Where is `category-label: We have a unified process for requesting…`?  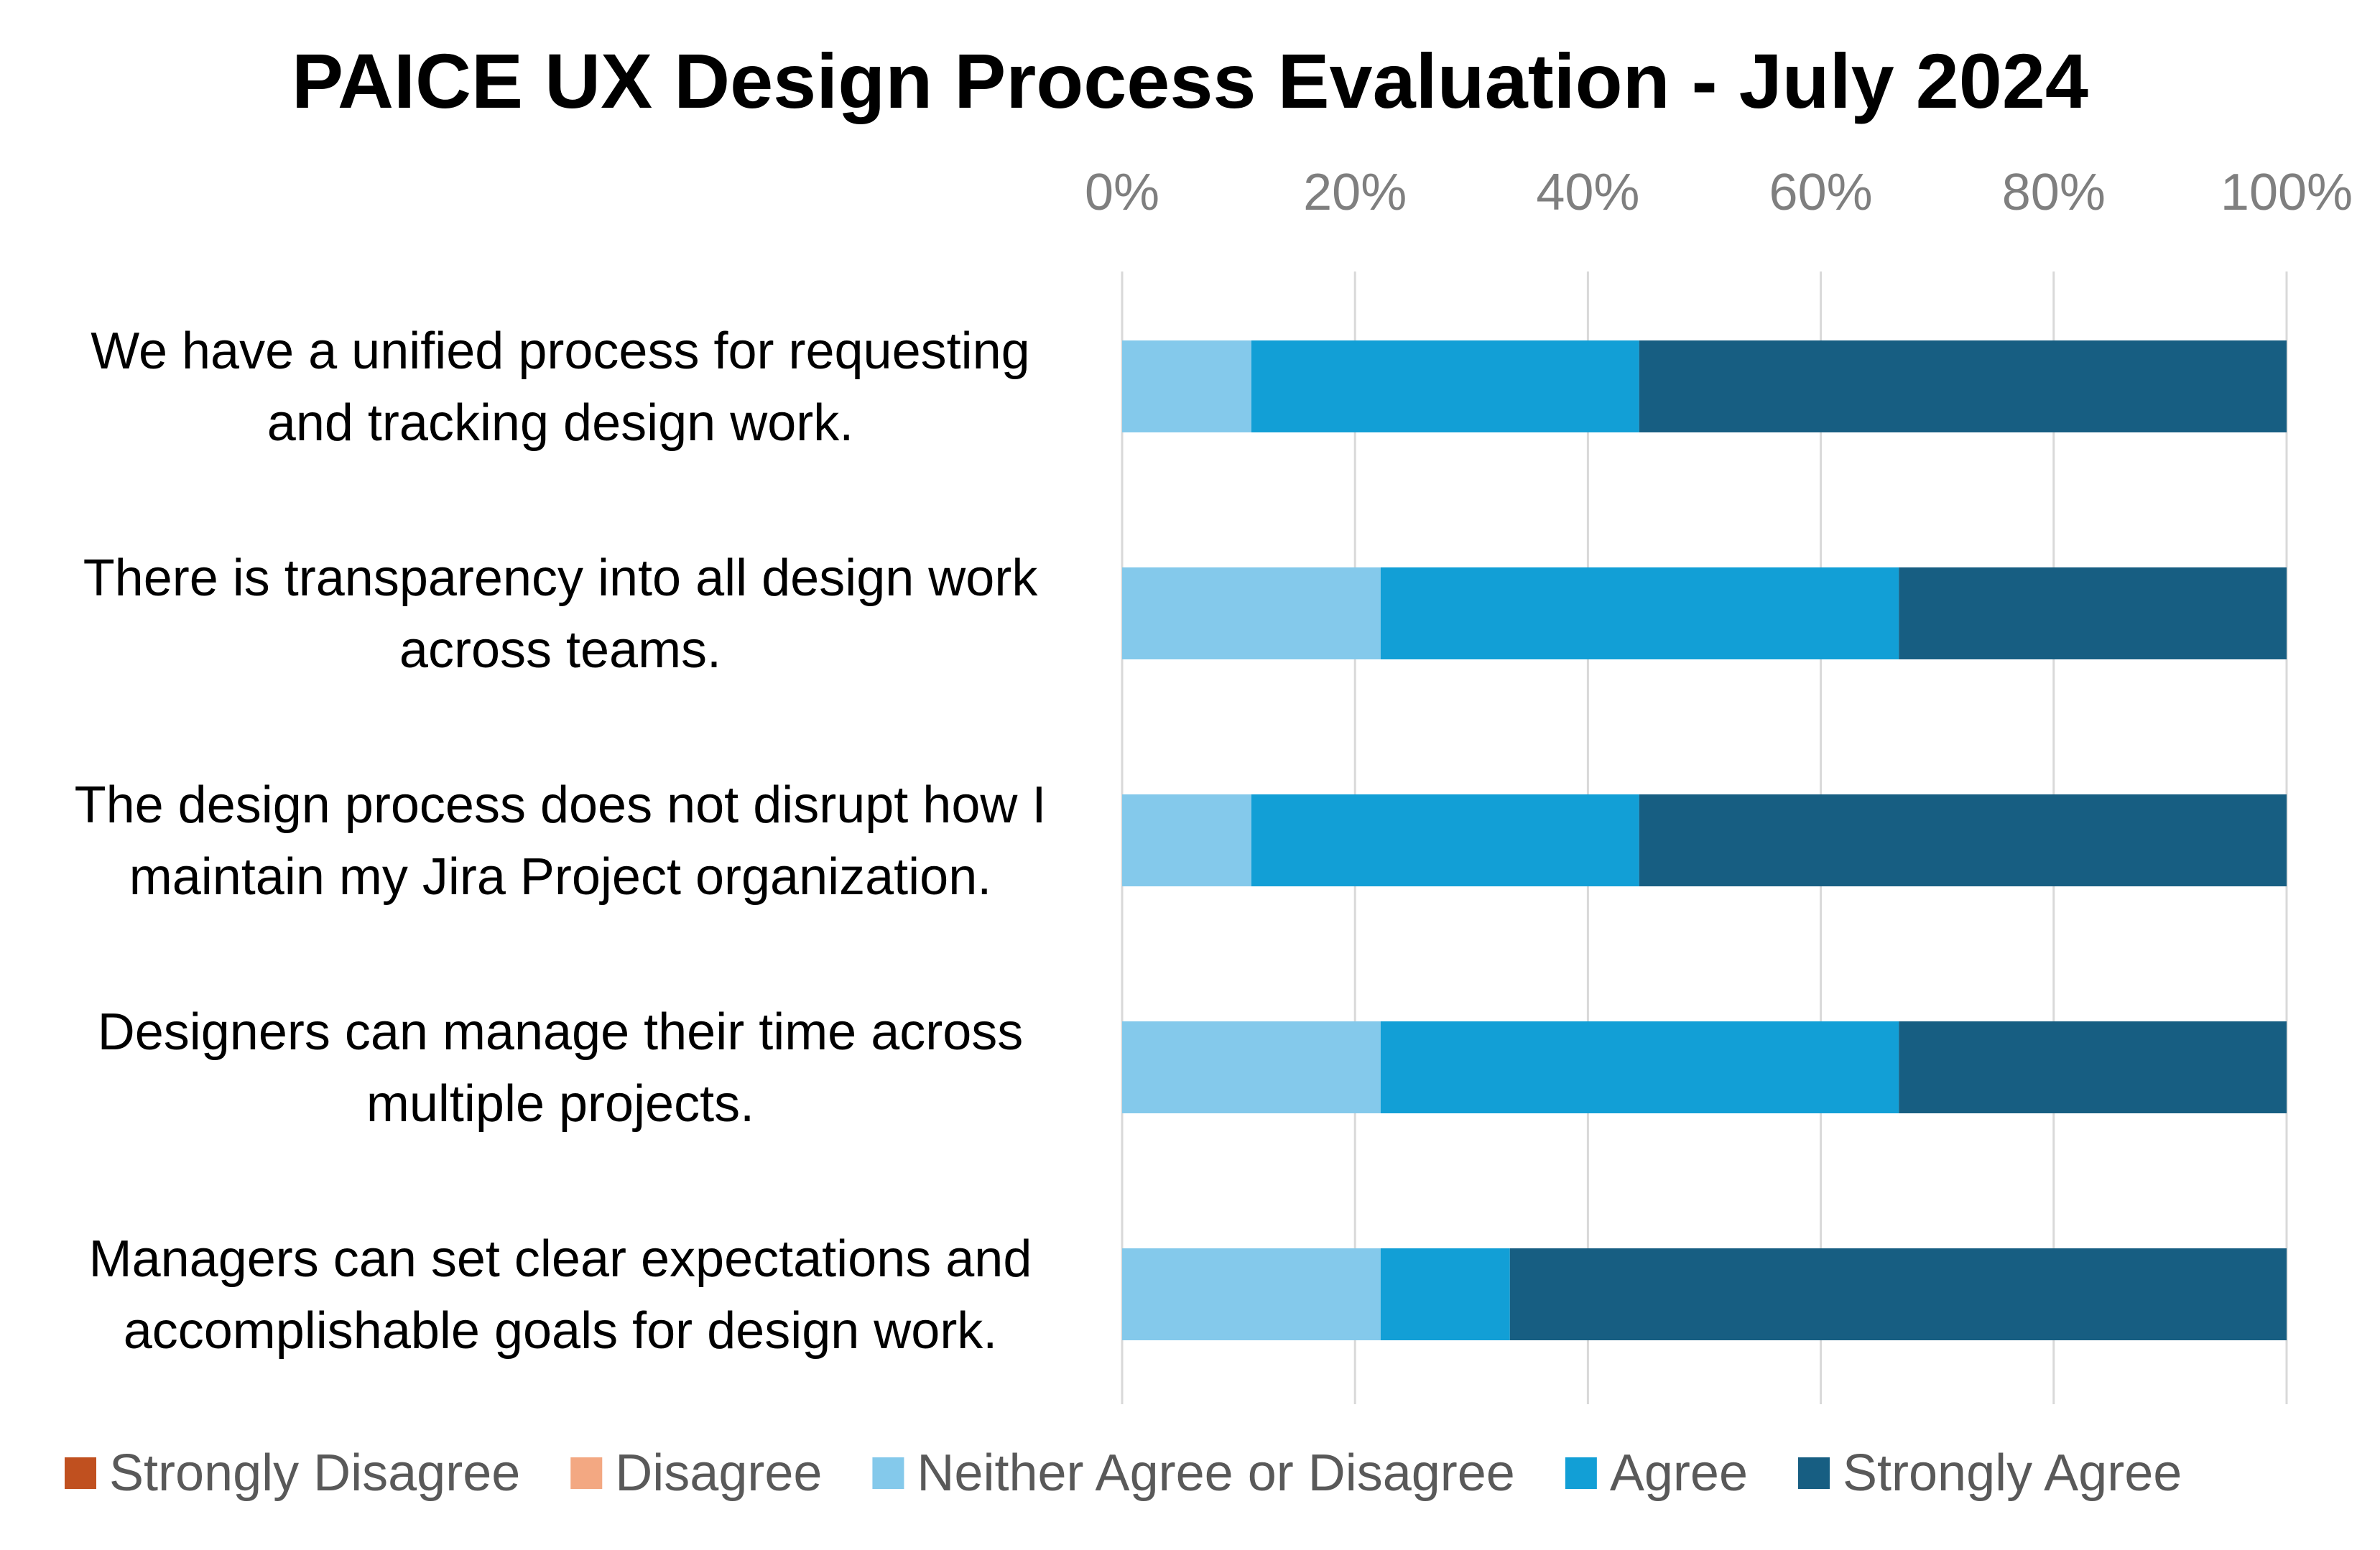 category-label: We have a unified process for requesting… is located at coordinates (560, 387).